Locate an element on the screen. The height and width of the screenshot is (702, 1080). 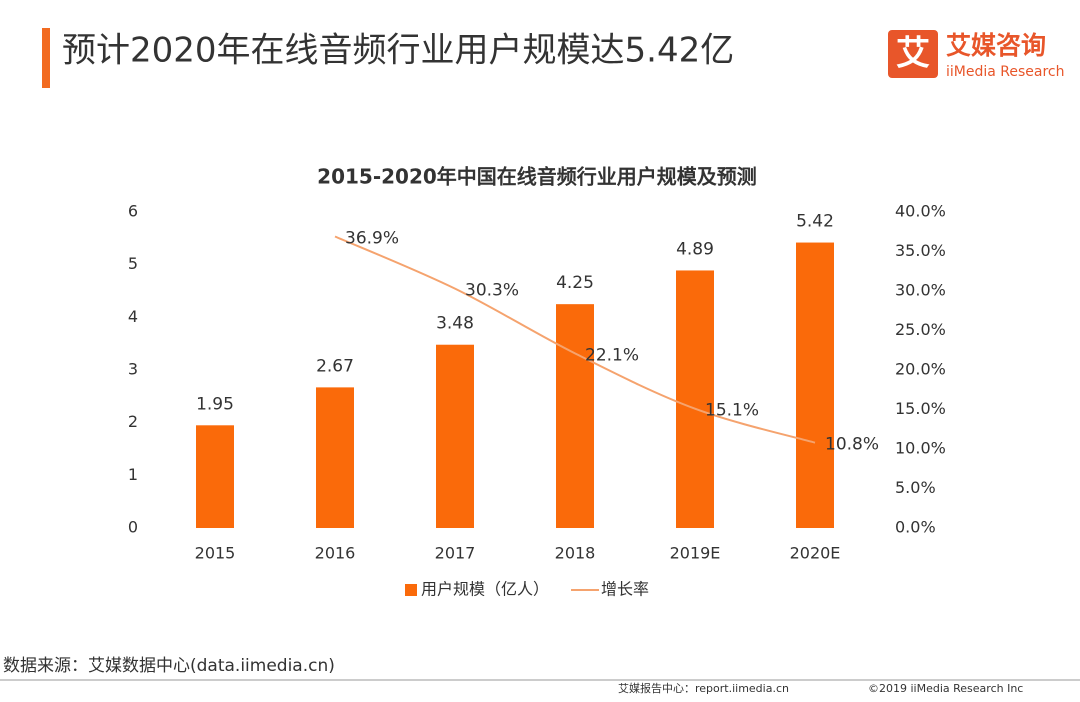
y2-tick-label: 10.0% is located at coordinates (920, 448).